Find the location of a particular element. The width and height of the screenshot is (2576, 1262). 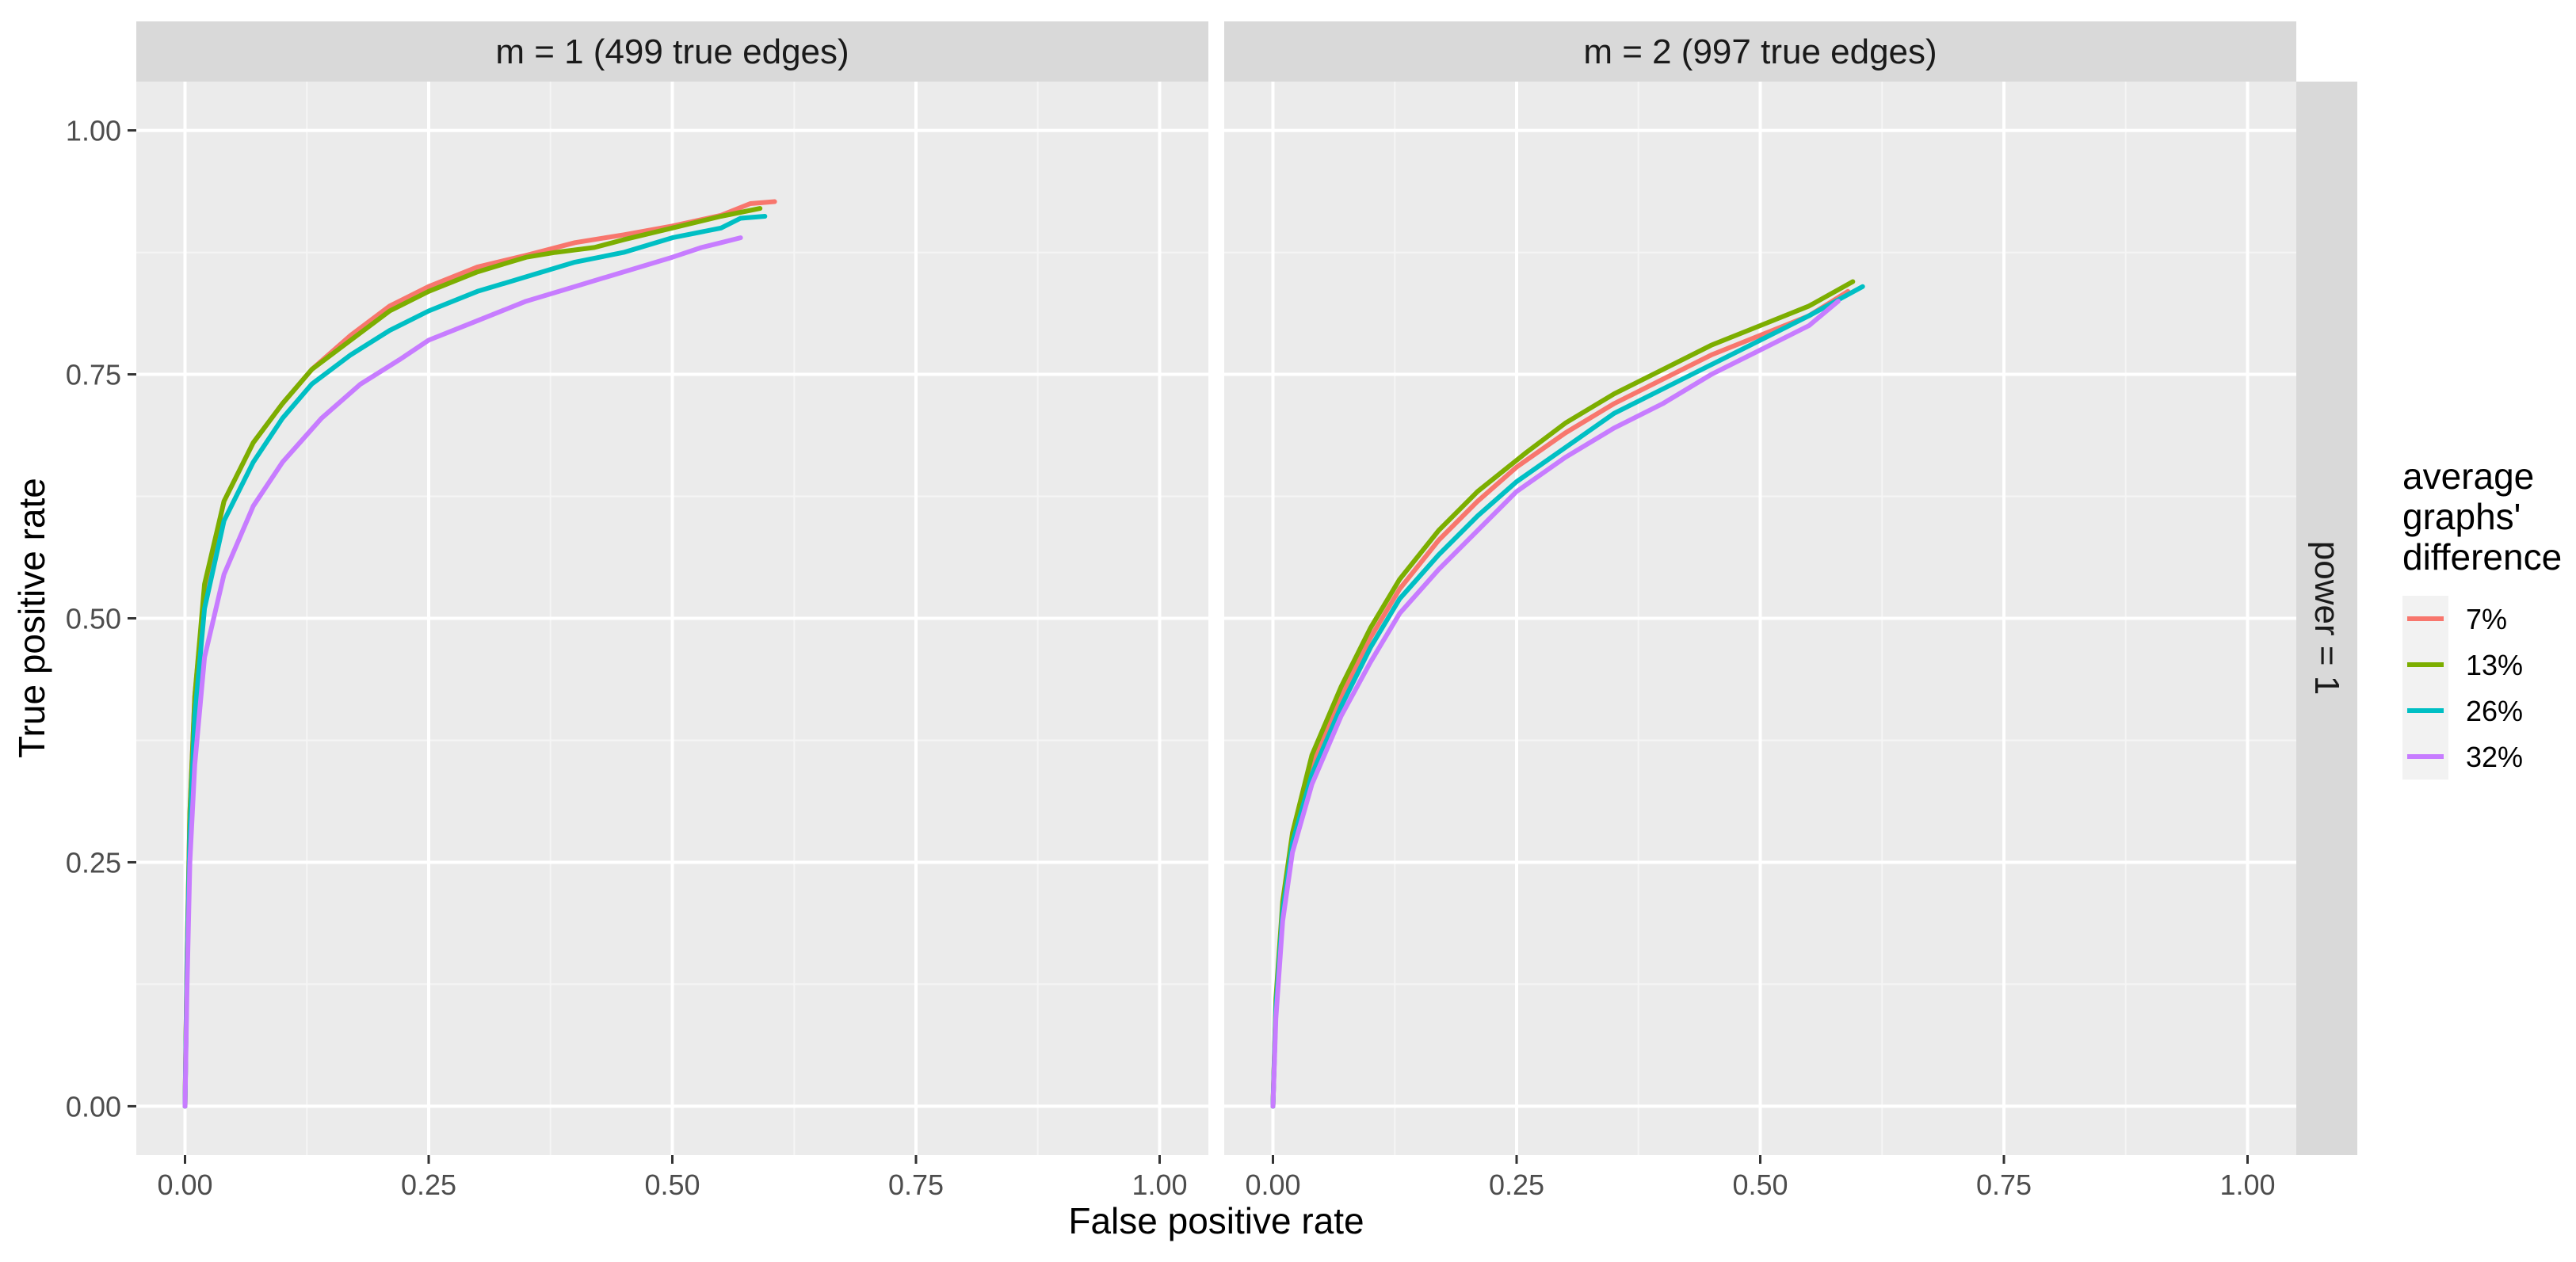

legend-keys: 7% 13% 26% 32% is located at coordinates (2462, 688).